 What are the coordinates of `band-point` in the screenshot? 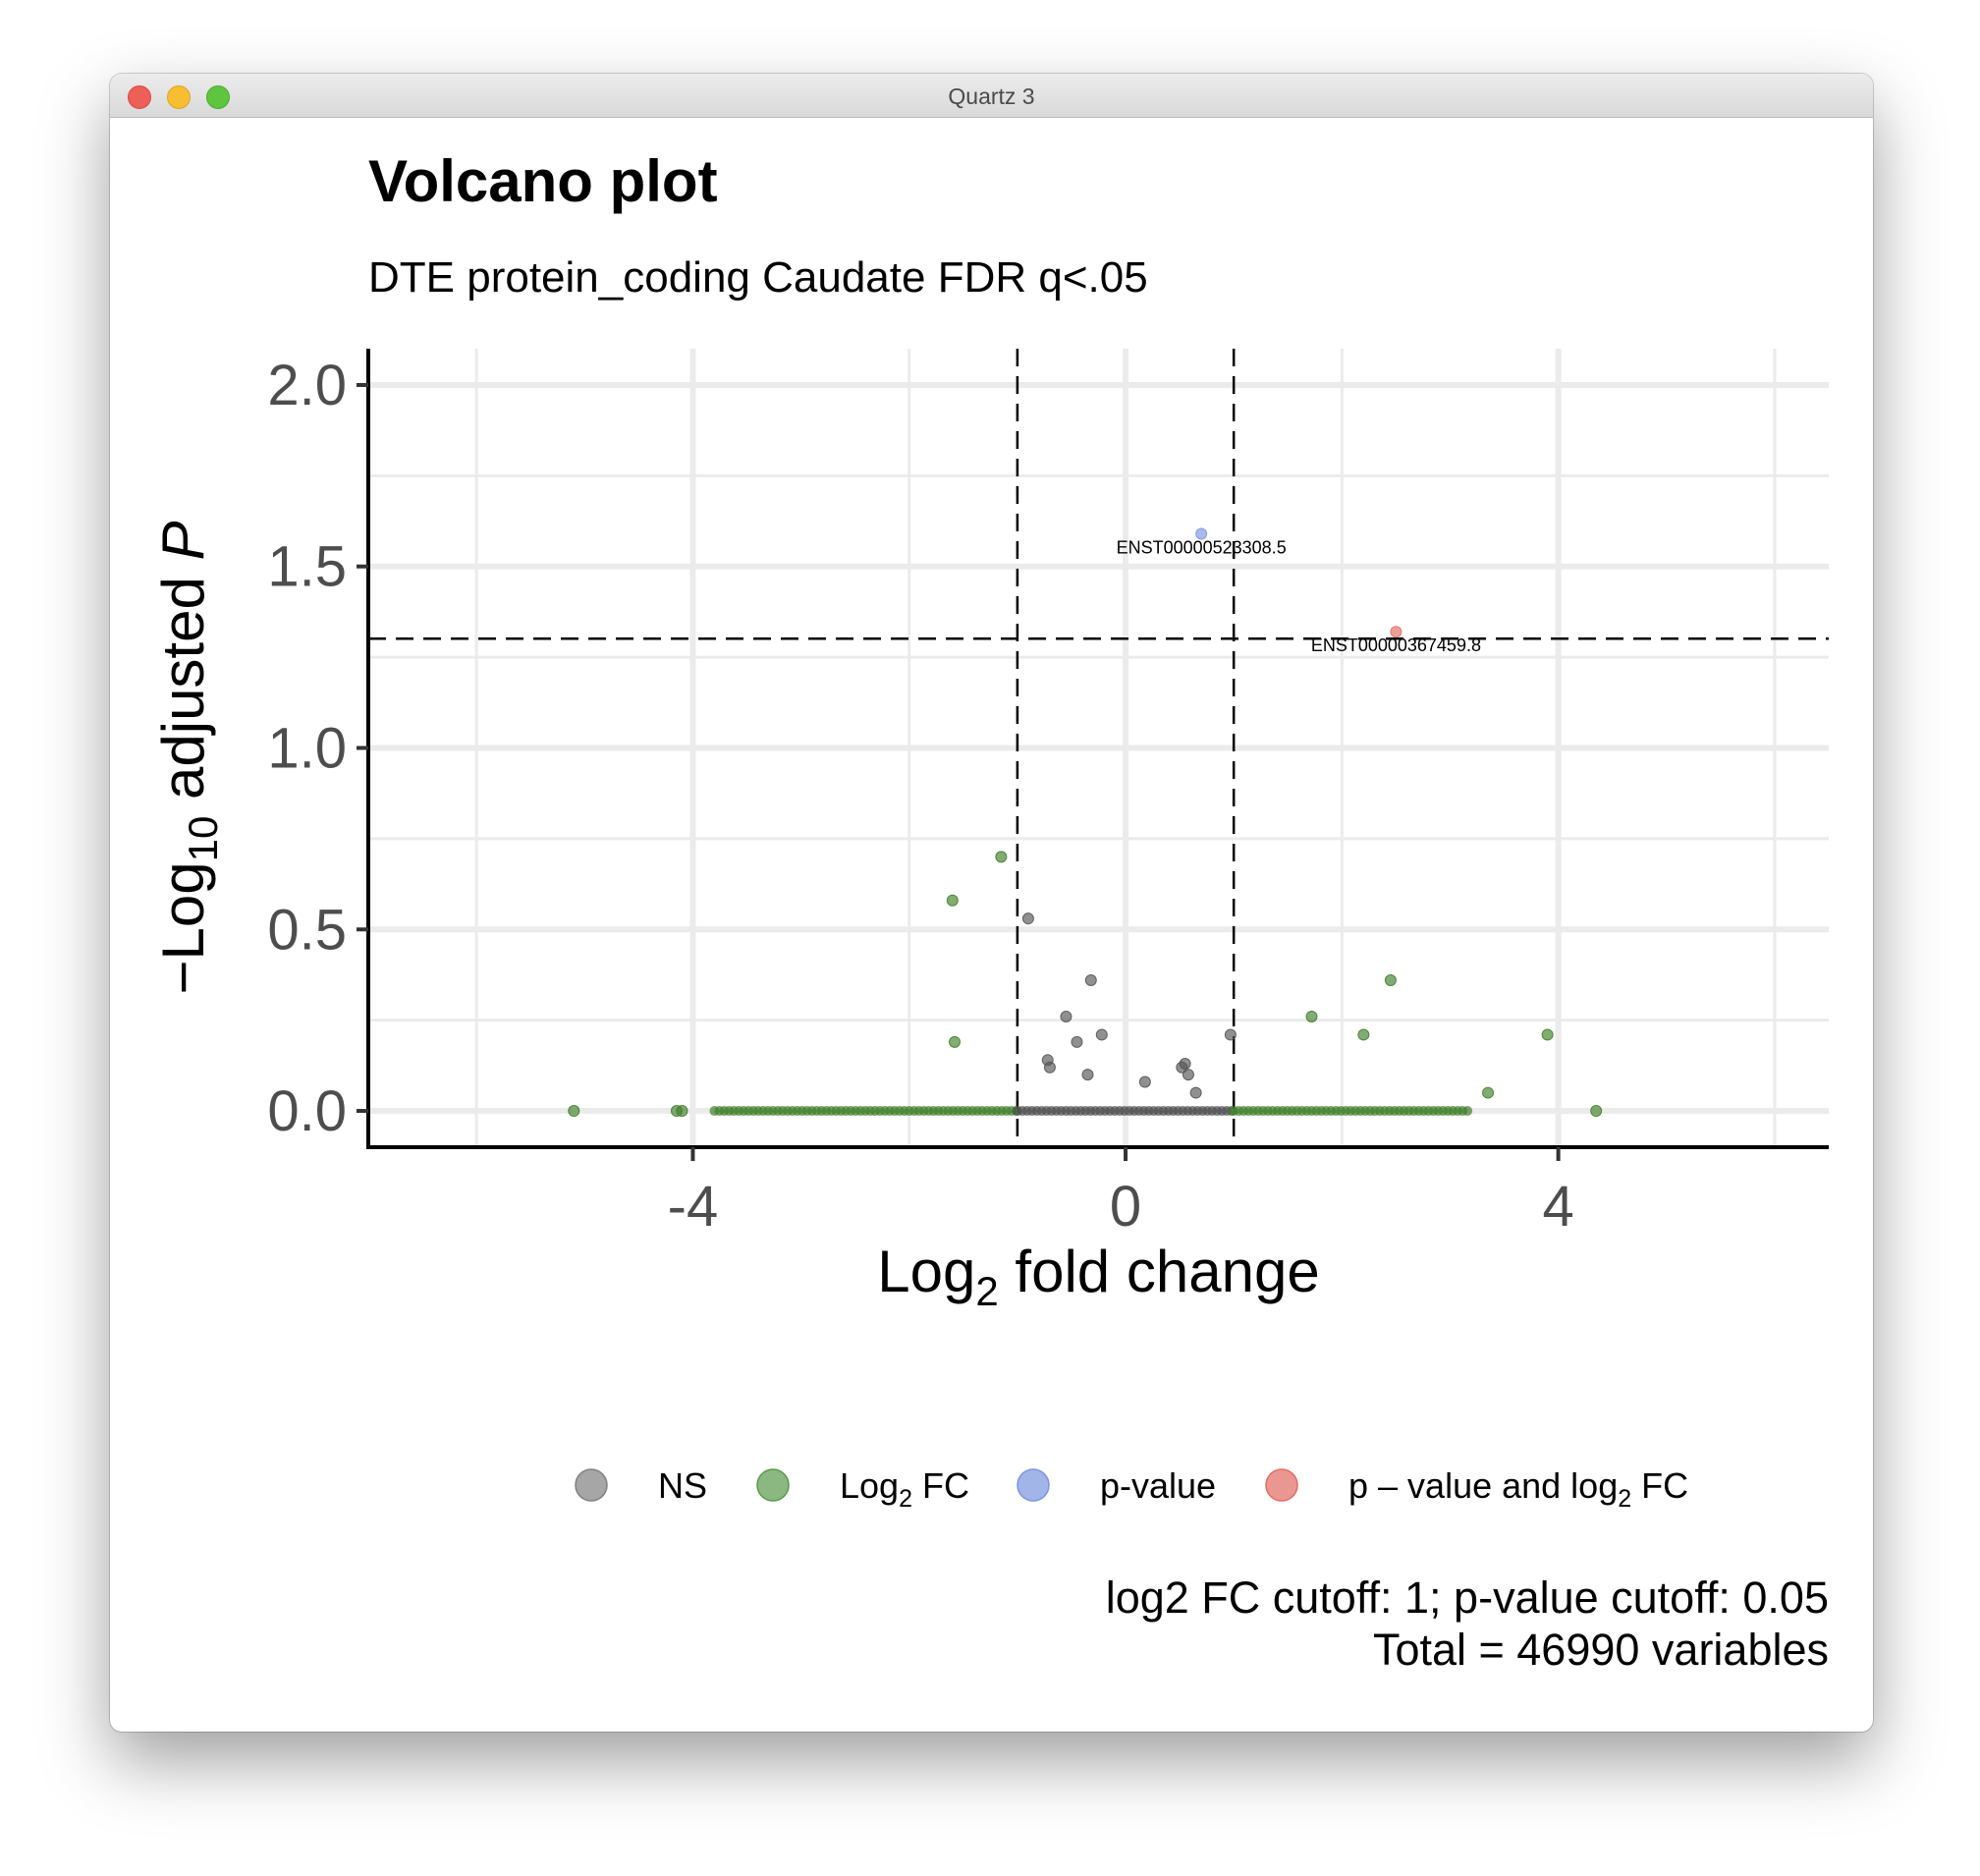 It's located at (1467, 1111).